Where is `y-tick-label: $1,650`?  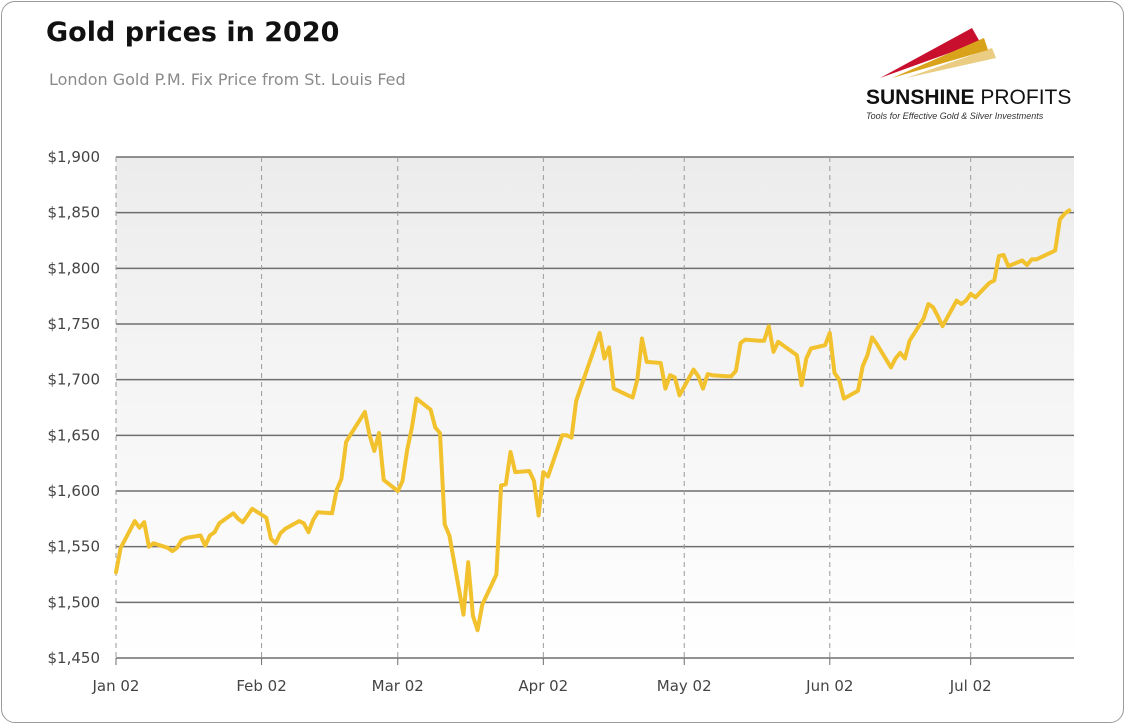 y-tick-label: $1,650 is located at coordinates (74, 435).